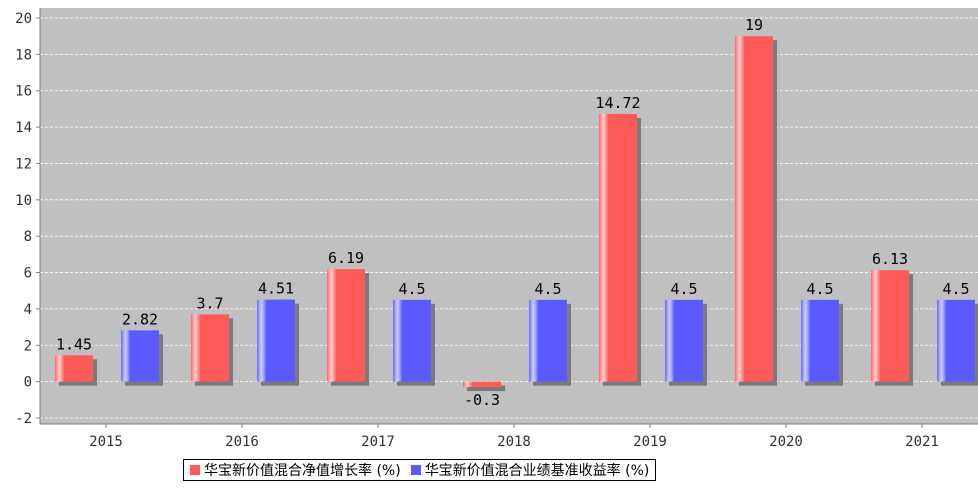 The width and height of the screenshot is (978, 490). Describe the element at coordinates (242, 442) in the screenshot. I see `x-tick-label: 2016` at that location.